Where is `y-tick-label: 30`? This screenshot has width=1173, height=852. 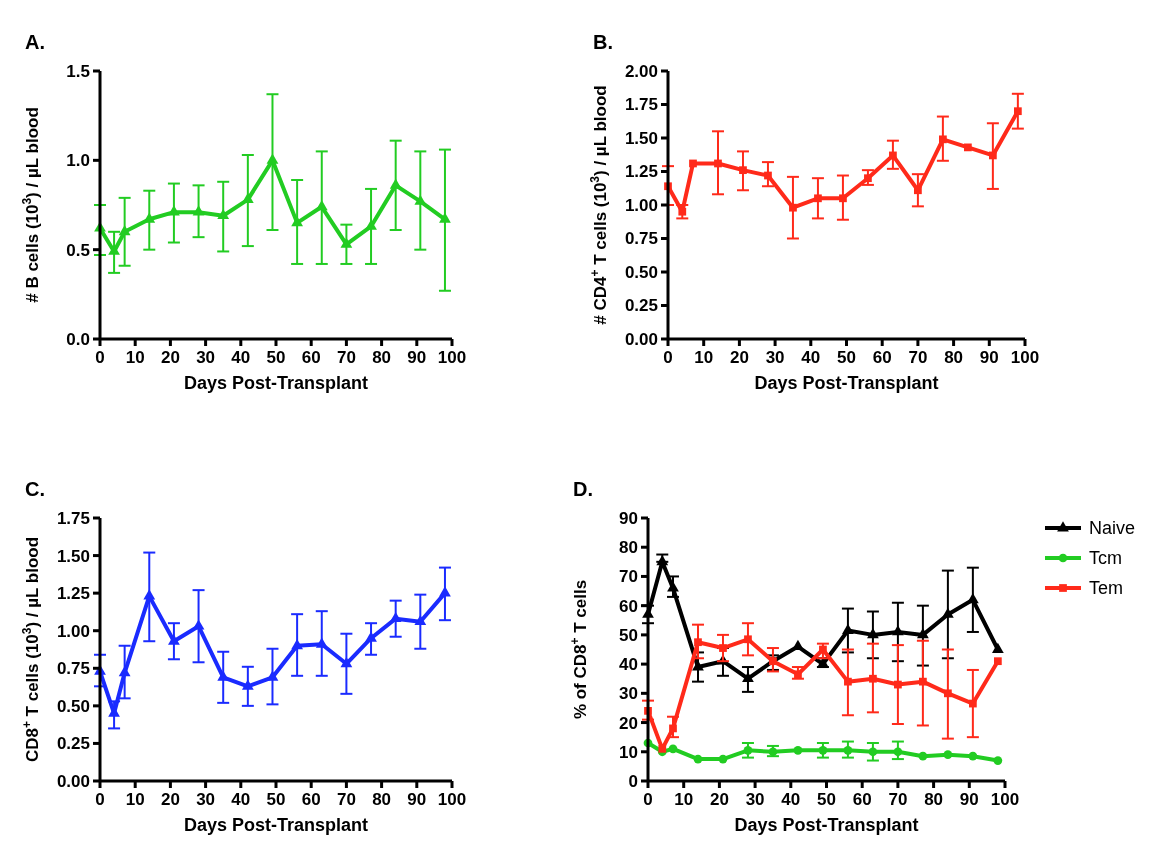
y-tick-label: 30 is located at coordinates (628, 694).